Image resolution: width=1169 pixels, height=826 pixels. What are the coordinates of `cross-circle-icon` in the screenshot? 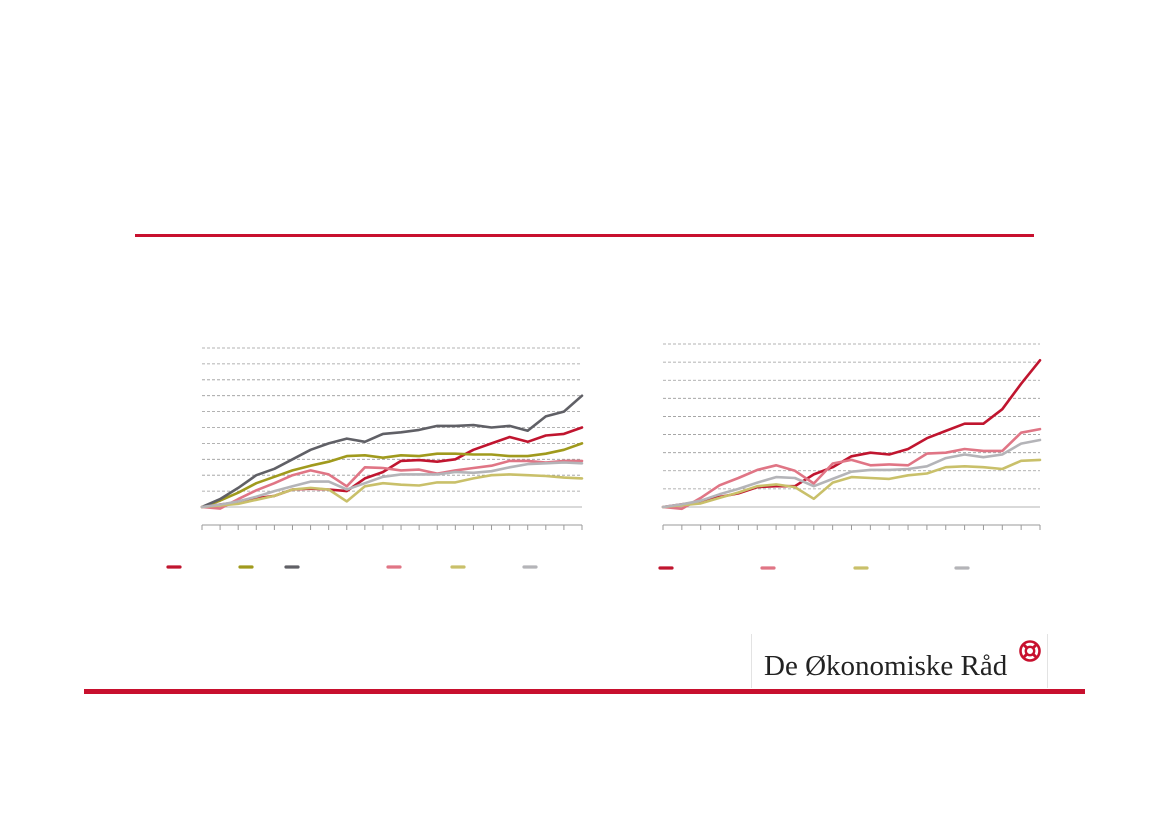 It's located at (1030, 651).